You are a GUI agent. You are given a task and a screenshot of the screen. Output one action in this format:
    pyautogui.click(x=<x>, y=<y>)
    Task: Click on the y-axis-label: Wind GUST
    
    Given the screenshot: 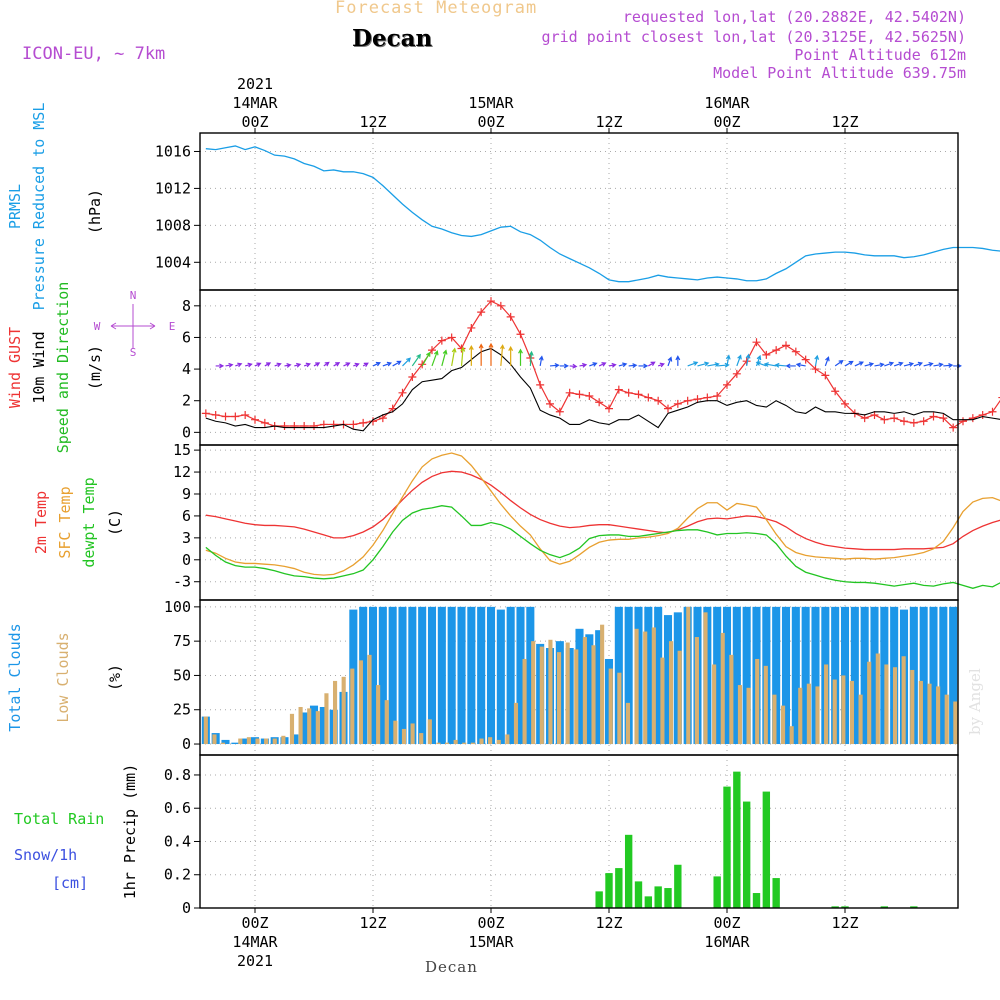 What is the action you would take?
    pyautogui.click(x=15, y=367)
    